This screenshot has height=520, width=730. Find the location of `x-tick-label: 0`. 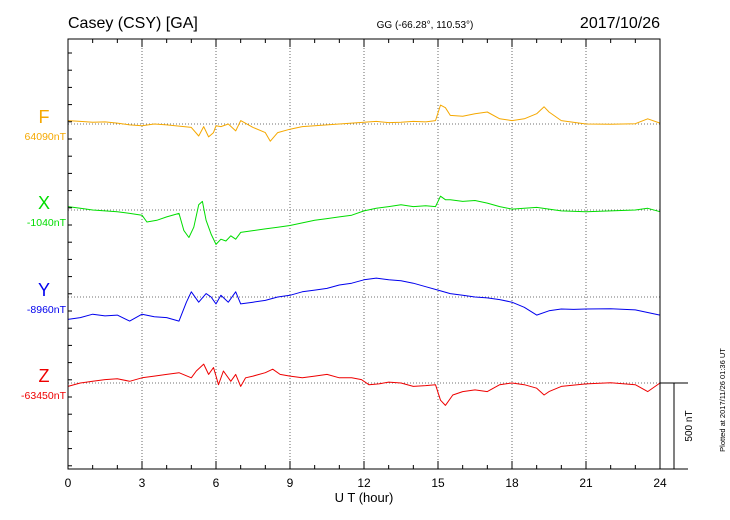

x-tick-label: 0 is located at coordinates (68, 483).